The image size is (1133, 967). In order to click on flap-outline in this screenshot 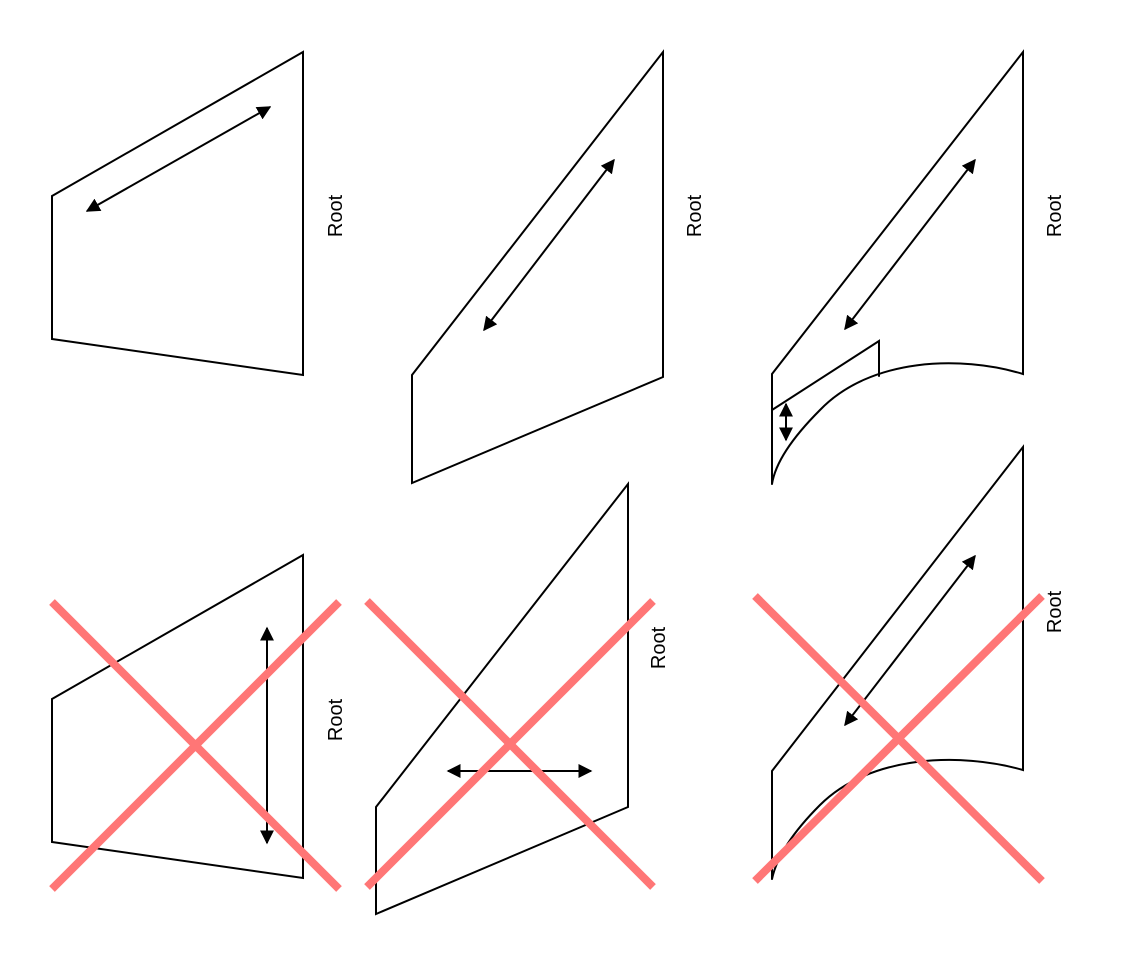, I will do `click(825, 375)`.